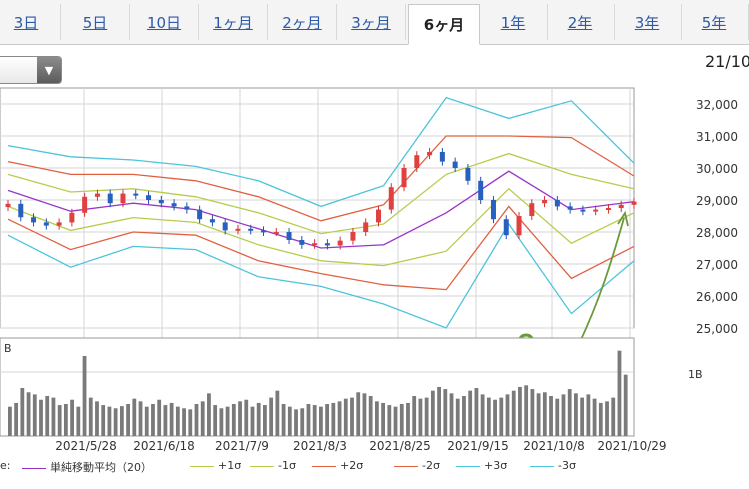 The width and height of the screenshot is (749, 489). What do you see at coordinates (164, 22) in the screenshot?
I see `tab-10日: 10日` at bounding box center [164, 22].